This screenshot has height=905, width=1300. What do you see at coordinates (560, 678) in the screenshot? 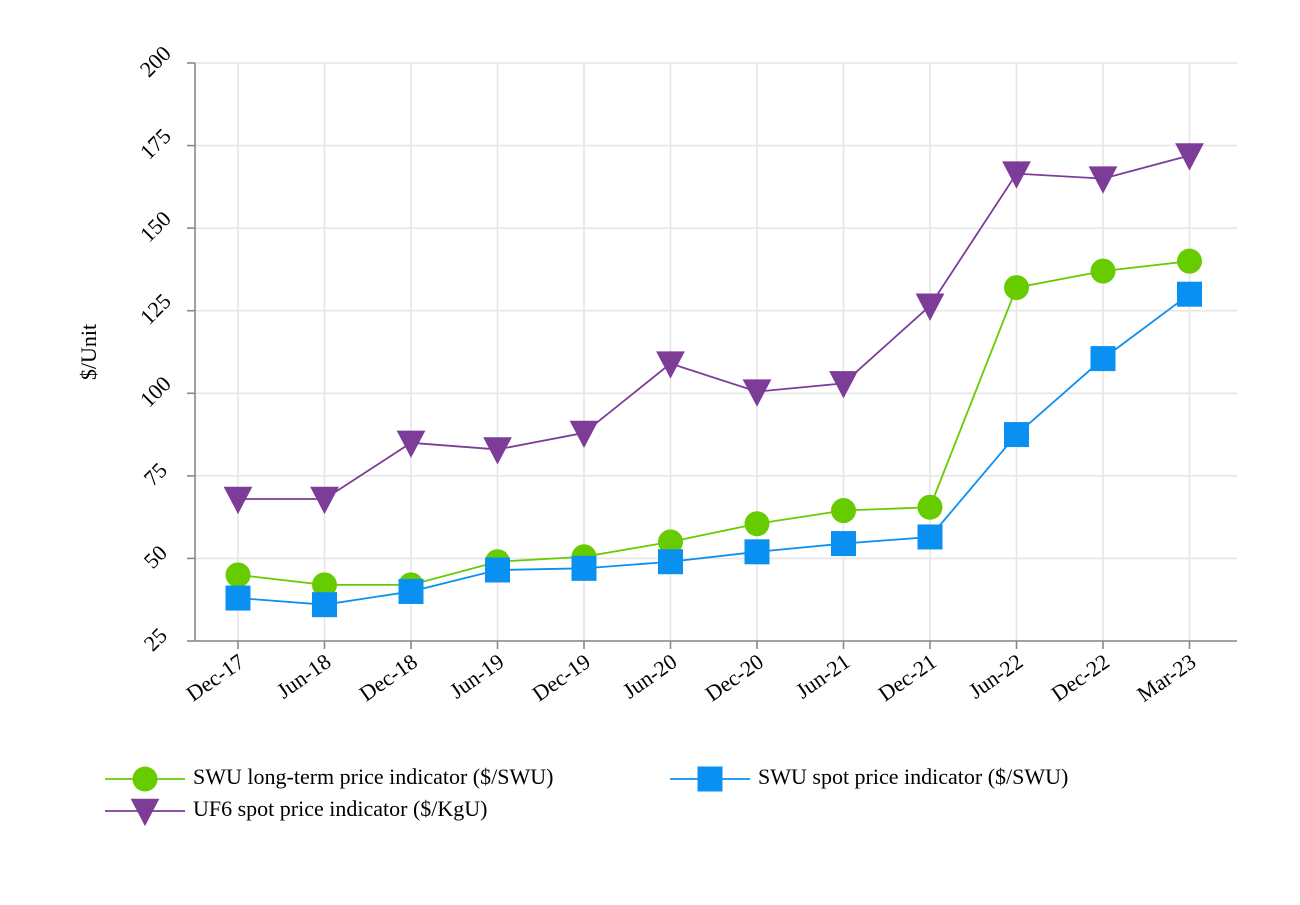
I see `x-tick-label: Dec-19` at bounding box center [560, 678].